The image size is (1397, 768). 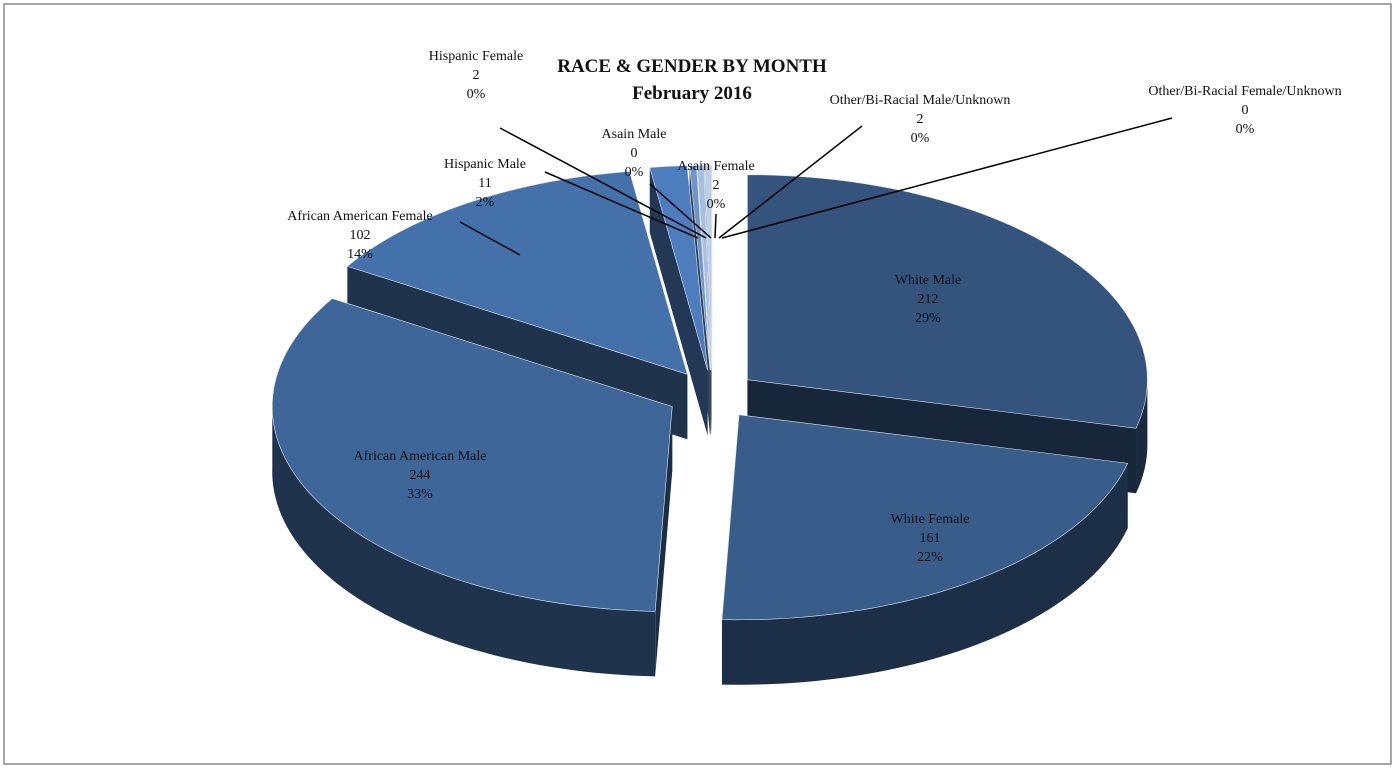 What do you see at coordinates (420, 494) in the screenshot?
I see `slice-percent-label: 33%` at bounding box center [420, 494].